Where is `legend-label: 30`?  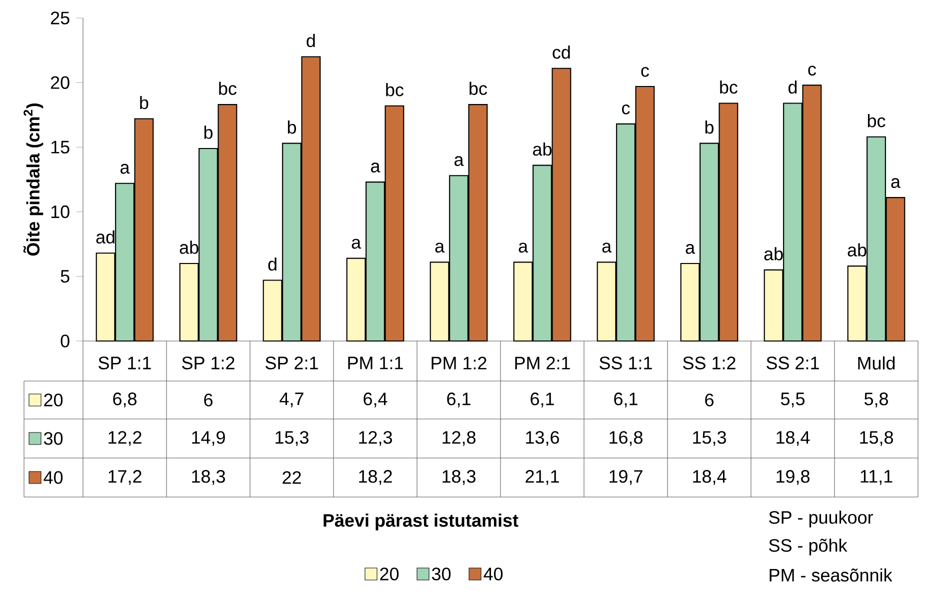 legend-label: 30 is located at coordinates (53, 438).